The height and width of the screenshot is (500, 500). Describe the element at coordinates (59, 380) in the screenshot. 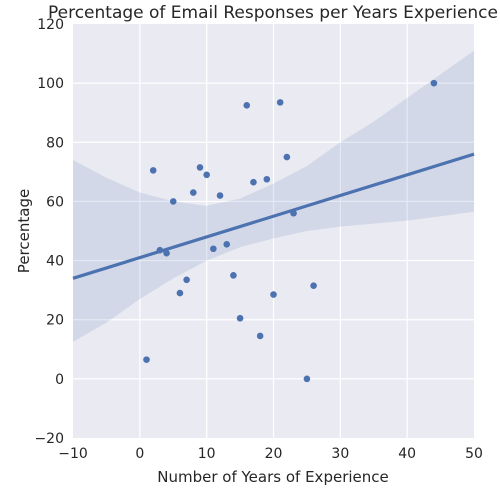

I see `y-tick-label: 0` at that location.